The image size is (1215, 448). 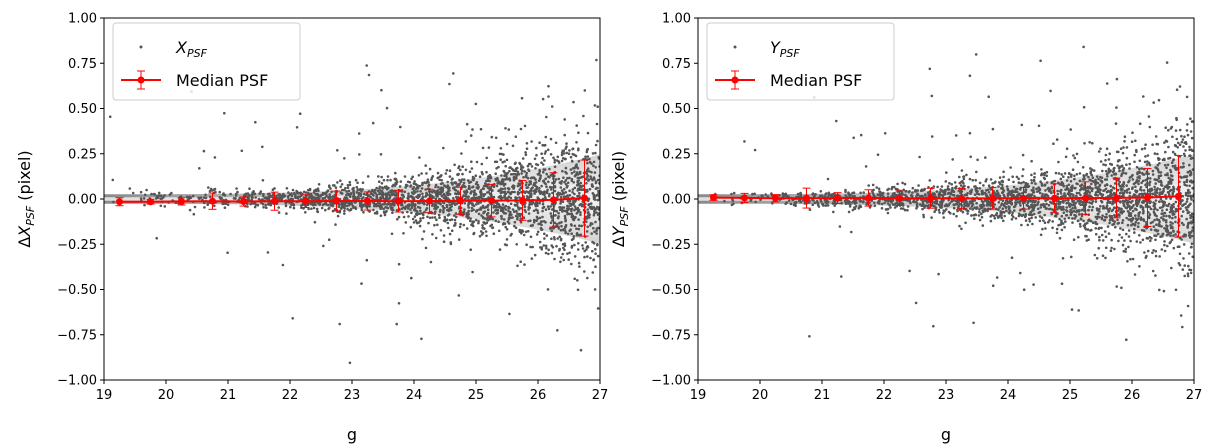 What do you see at coordinates (352, 198) in the screenshot?
I see `median-series` at bounding box center [352, 198].